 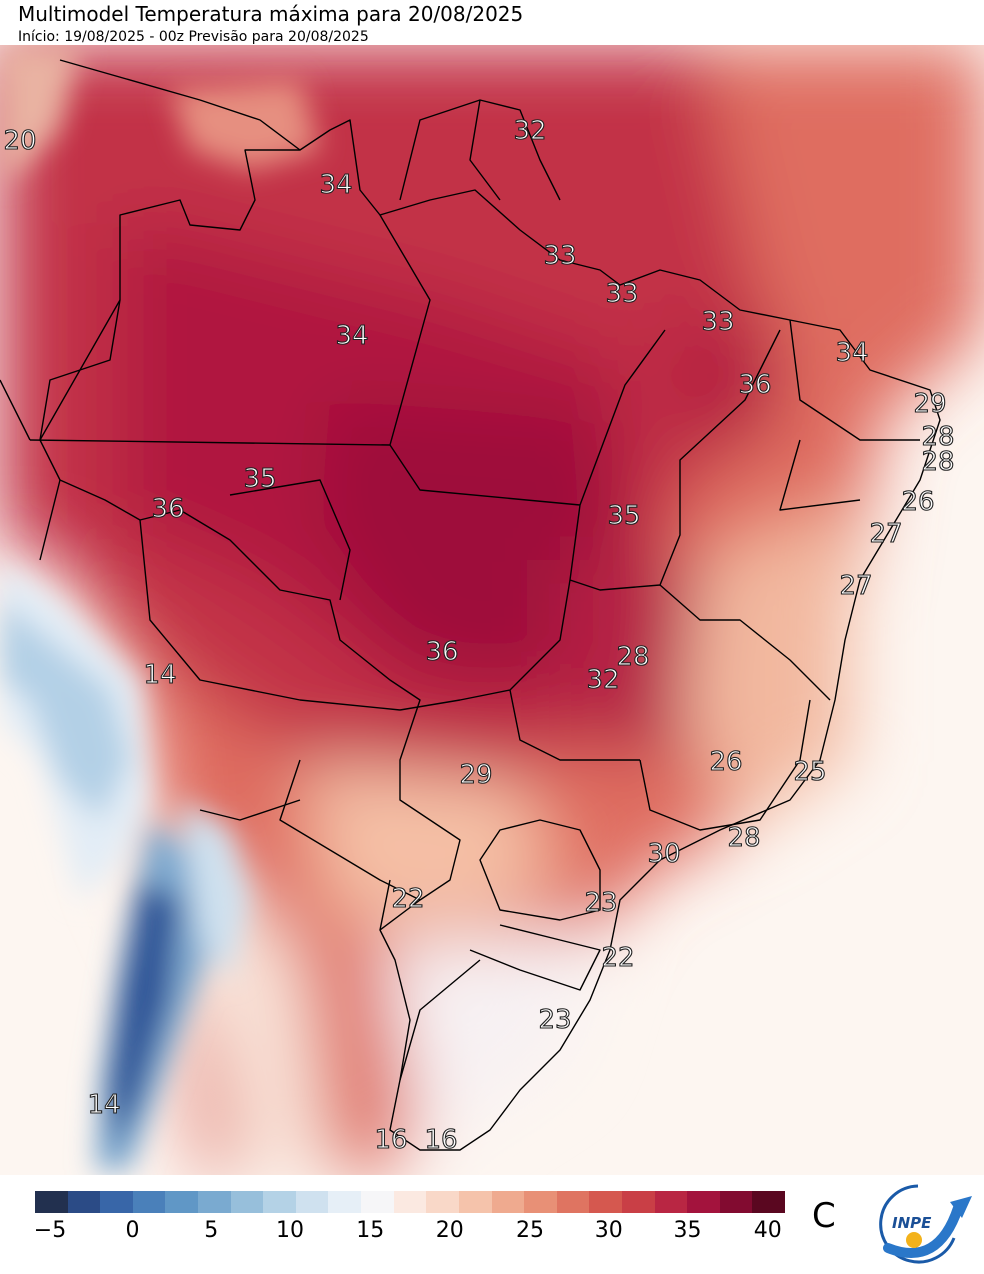 I want to click on inpe-logo: INPE, so click(x=917, y=1224).